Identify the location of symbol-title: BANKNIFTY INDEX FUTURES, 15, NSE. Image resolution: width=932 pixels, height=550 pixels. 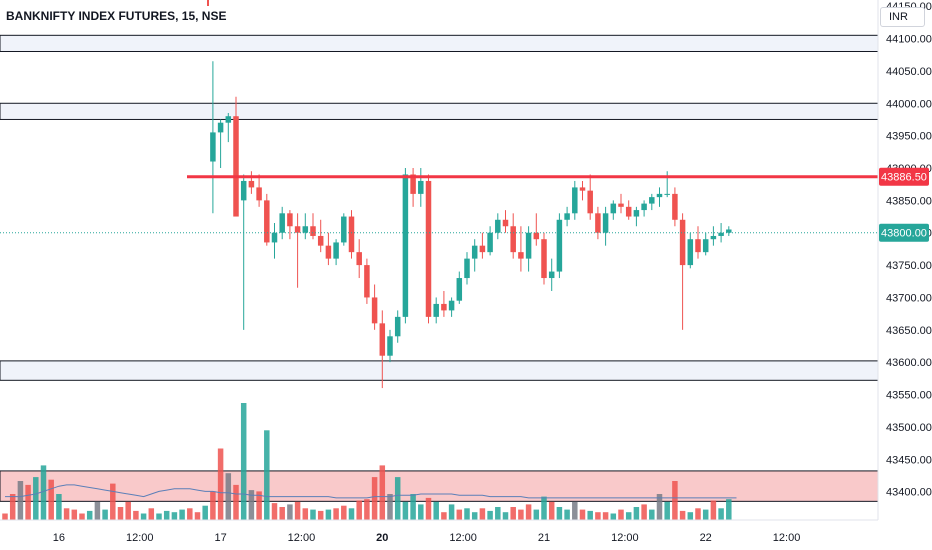
(116, 16).